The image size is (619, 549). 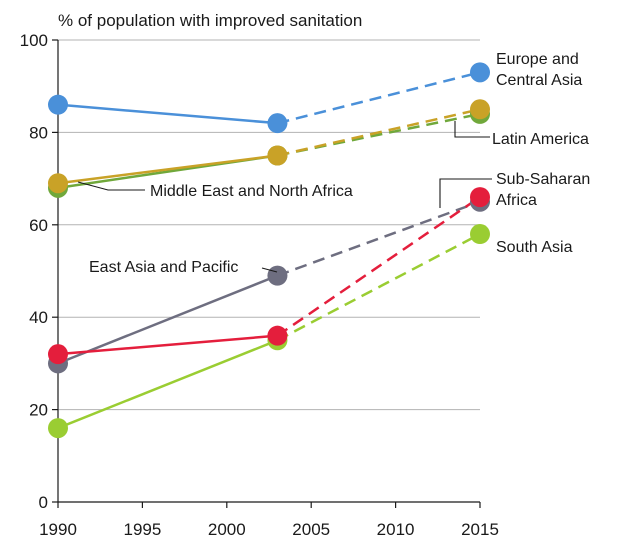 What do you see at coordinates (540, 139) in the screenshot?
I see `series-label-latin: Latin America` at bounding box center [540, 139].